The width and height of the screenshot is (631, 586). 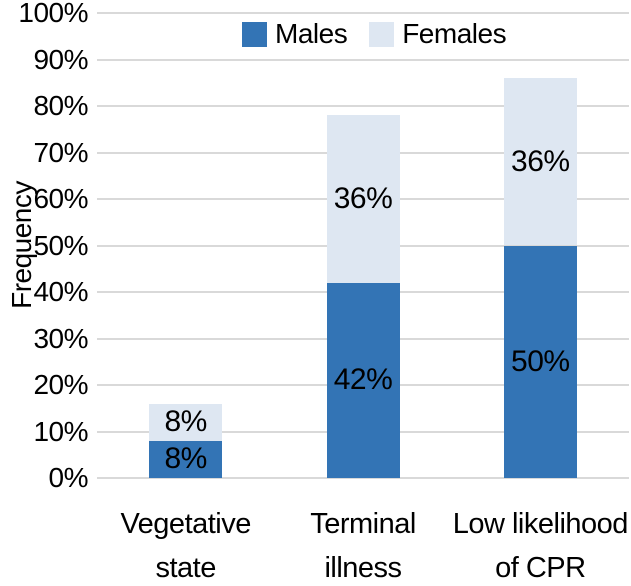 I want to click on y-tick-label: 80%, so click(x=60, y=105).